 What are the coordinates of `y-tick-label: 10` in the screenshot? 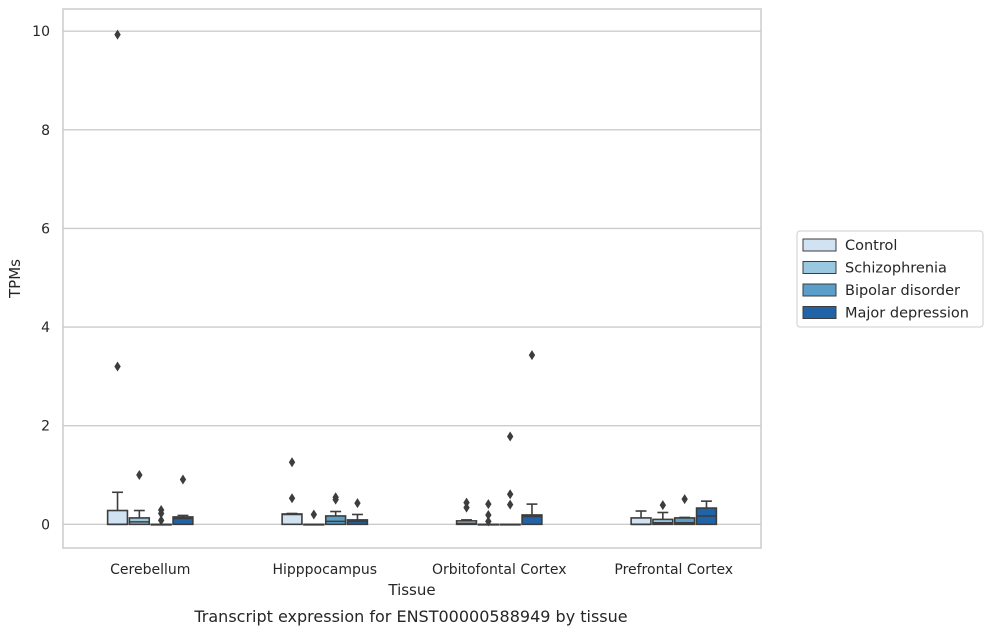 It's located at (41, 32).